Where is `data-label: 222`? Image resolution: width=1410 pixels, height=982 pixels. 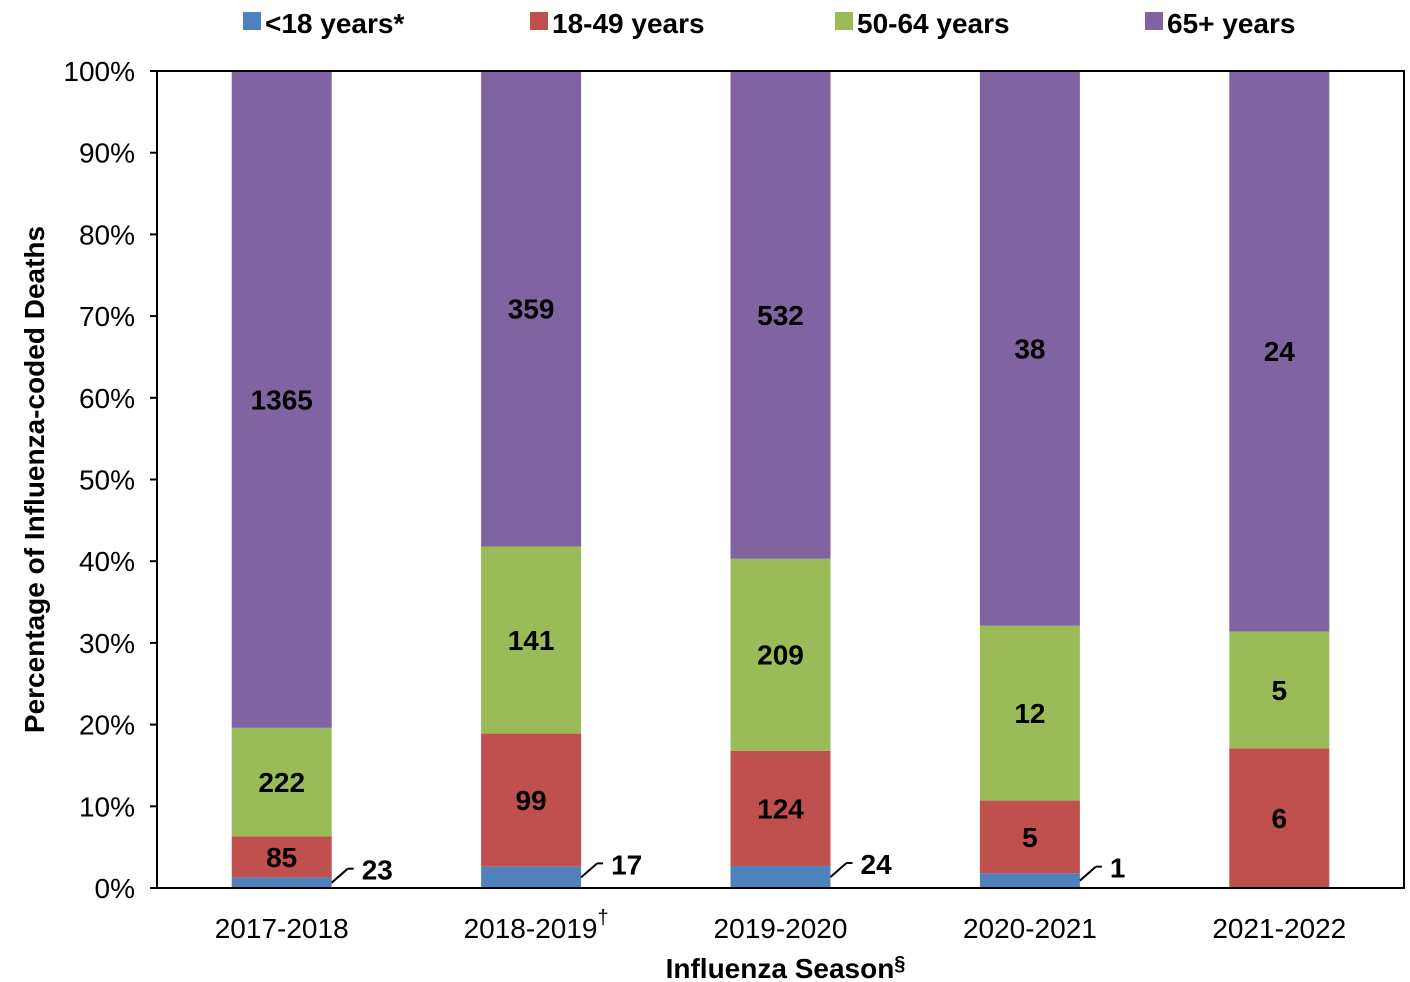
data-label: 222 is located at coordinates (281, 782).